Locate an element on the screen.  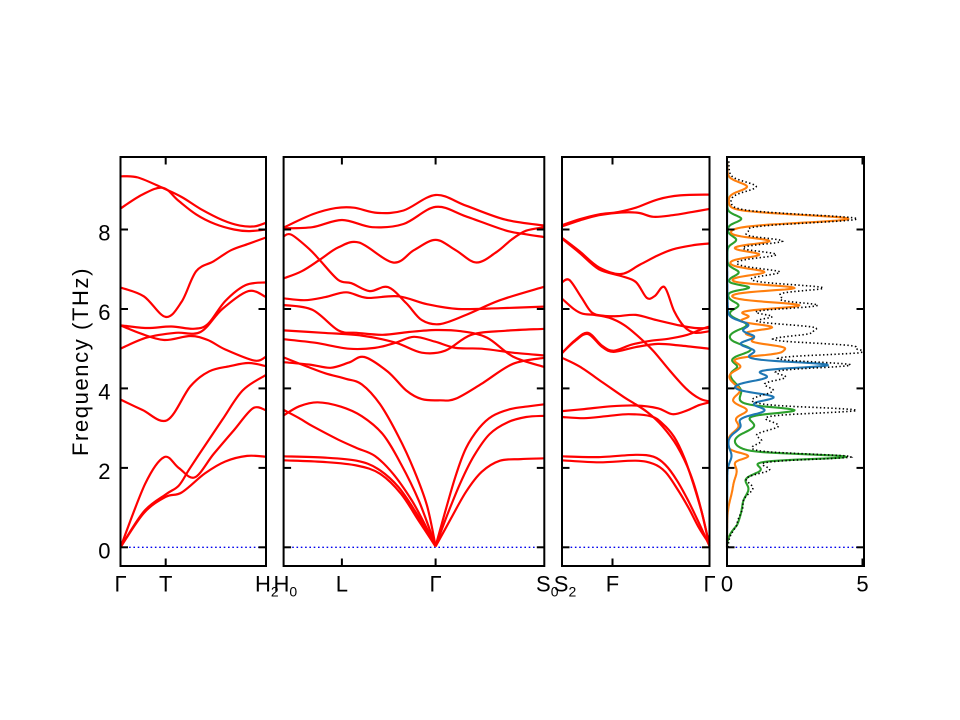
svg-text: T is located at coordinates (165, 584).